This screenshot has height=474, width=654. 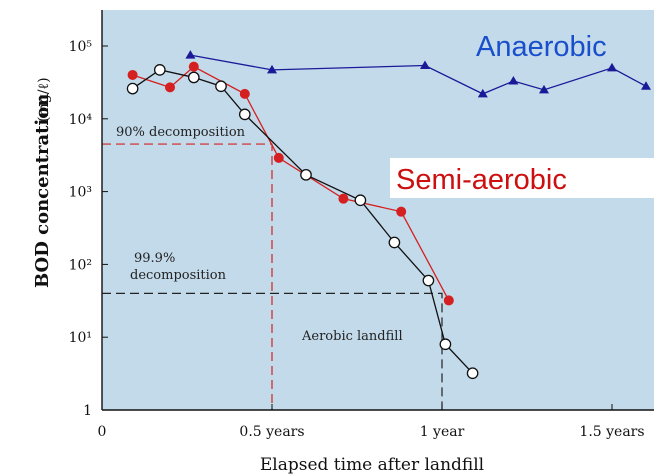 I want to click on guide-99-9-percent, so click(x=272, y=351).